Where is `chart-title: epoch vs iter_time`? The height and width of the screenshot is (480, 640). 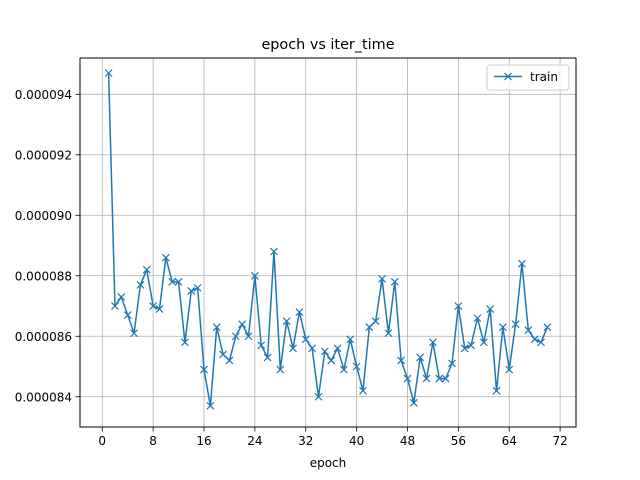 chart-title: epoch vs iter_time is located at coordinates (327, 45).